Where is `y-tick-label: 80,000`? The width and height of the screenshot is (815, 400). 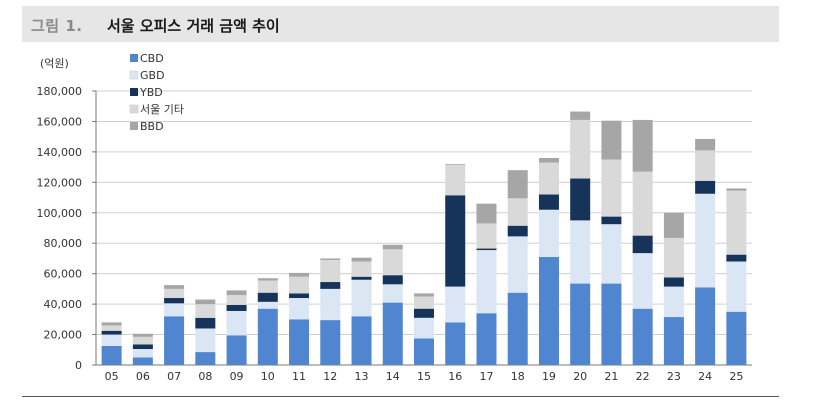
y-tick-label: 80,000 is located at coordinates (63, 243).